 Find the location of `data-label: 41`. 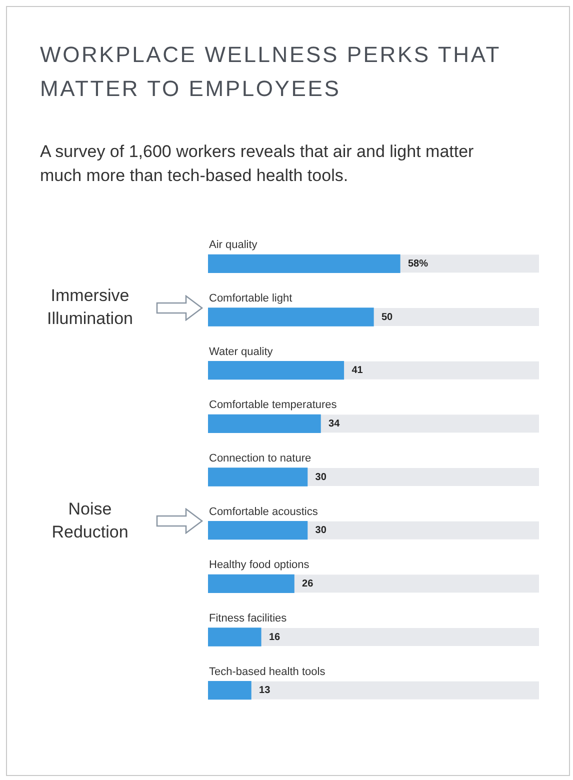

data-label: 41 is located at coordinates (358, 370).